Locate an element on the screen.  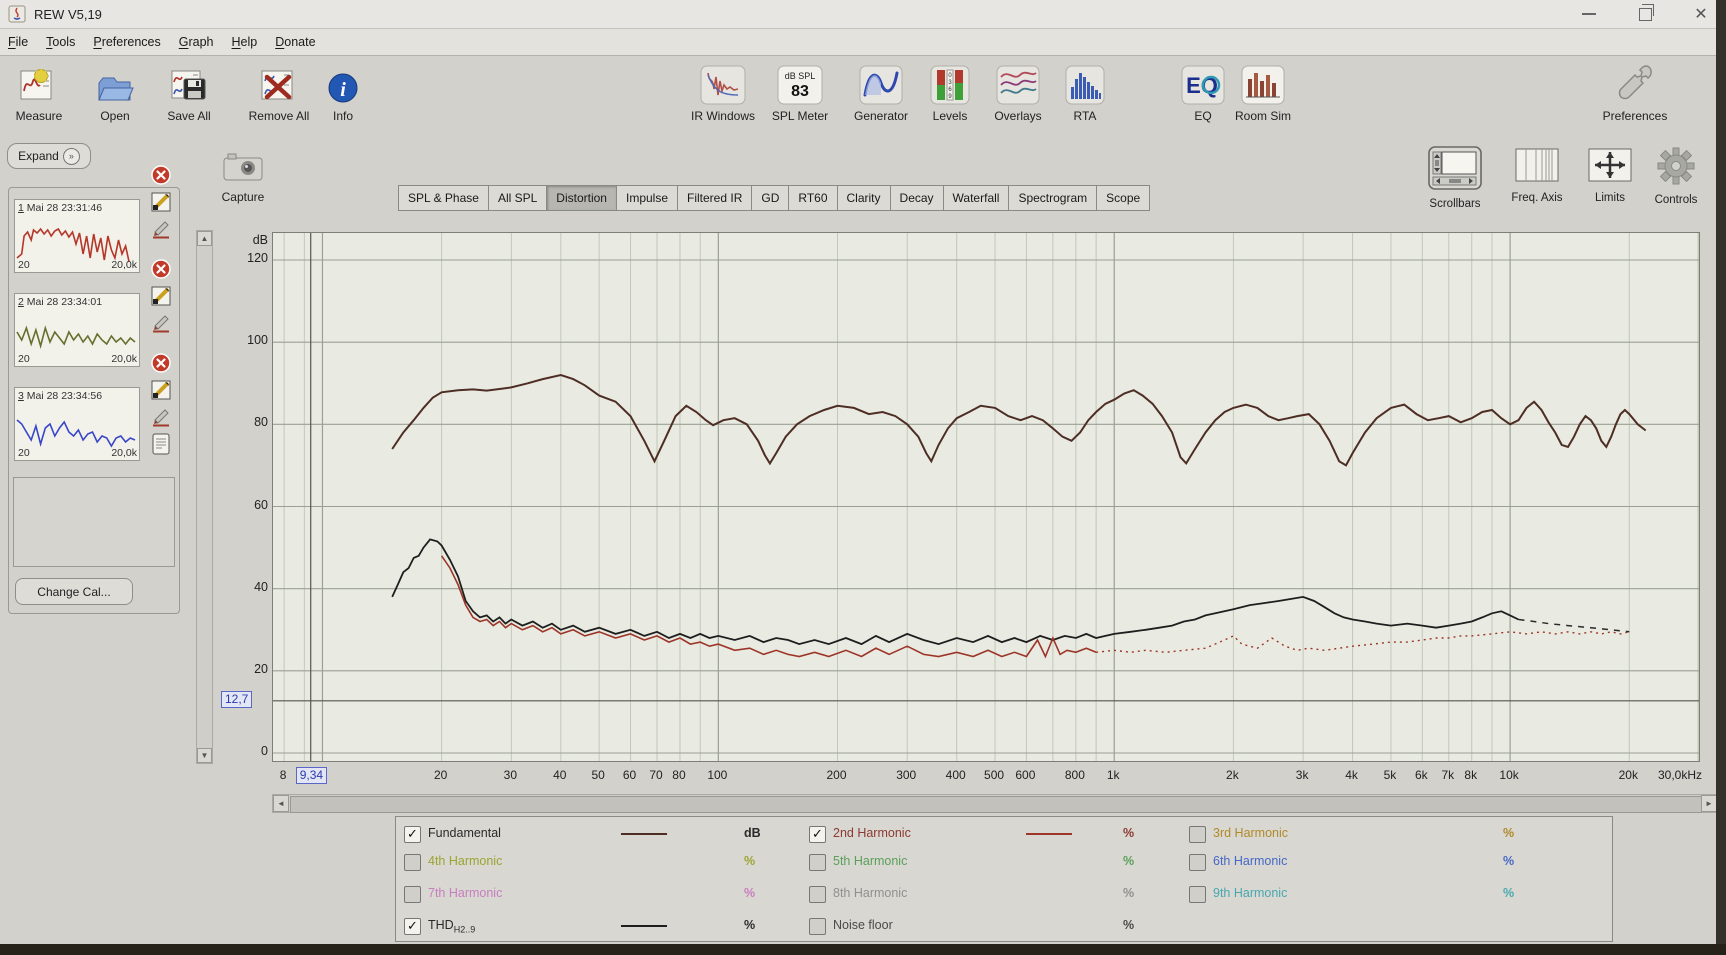
toolbar-button-eq: EQ EQ is located at coordinates (1203, 92).